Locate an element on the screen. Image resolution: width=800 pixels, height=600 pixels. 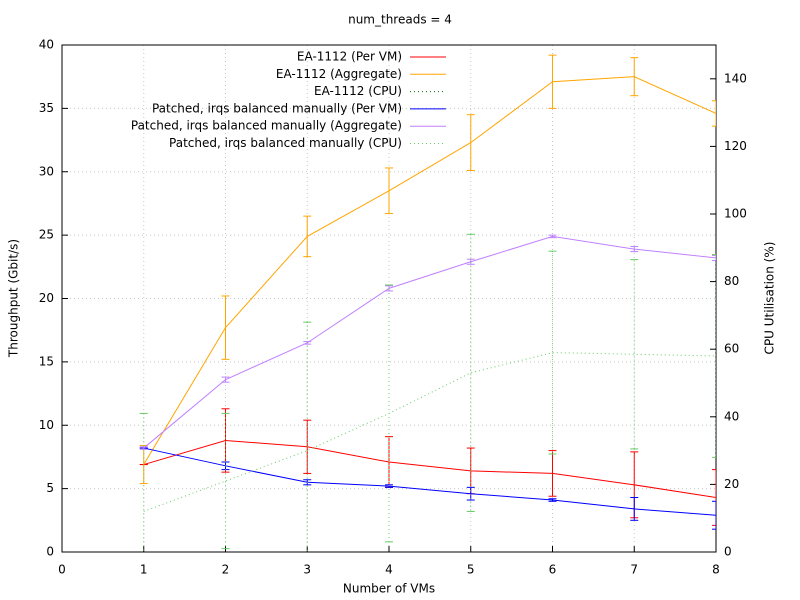
y-tick-label: 20 is located at coordinates (46, 298).